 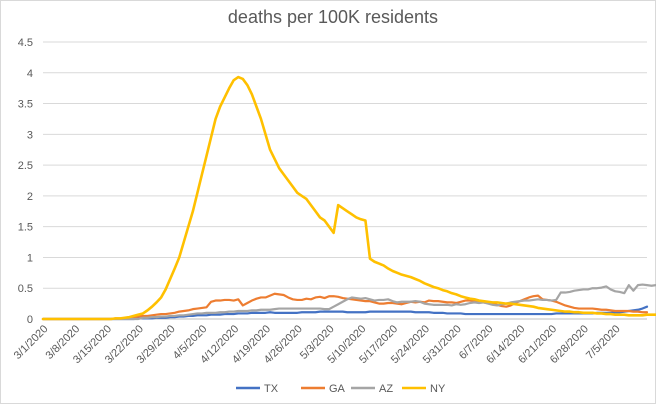 I want to click on y-tick-label: 2.5, so click(x=25, y=166).